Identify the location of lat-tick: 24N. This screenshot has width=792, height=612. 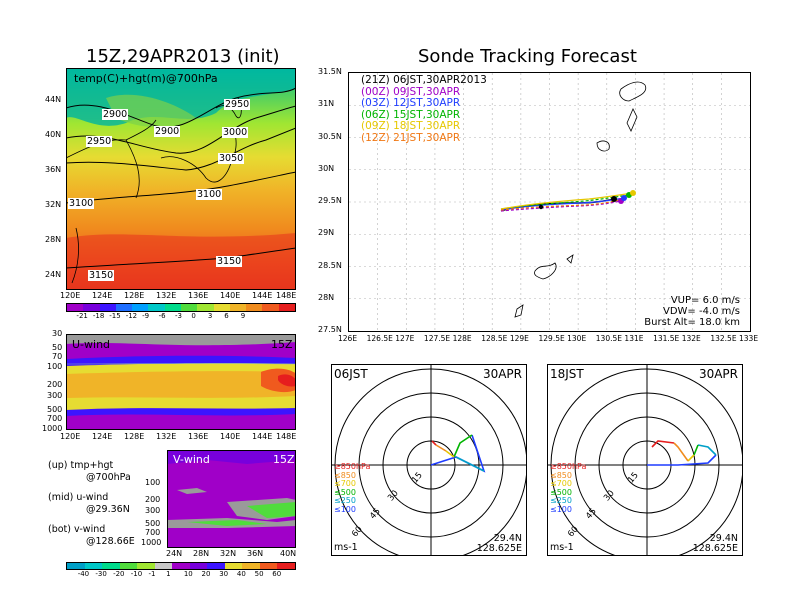
(53, 274).